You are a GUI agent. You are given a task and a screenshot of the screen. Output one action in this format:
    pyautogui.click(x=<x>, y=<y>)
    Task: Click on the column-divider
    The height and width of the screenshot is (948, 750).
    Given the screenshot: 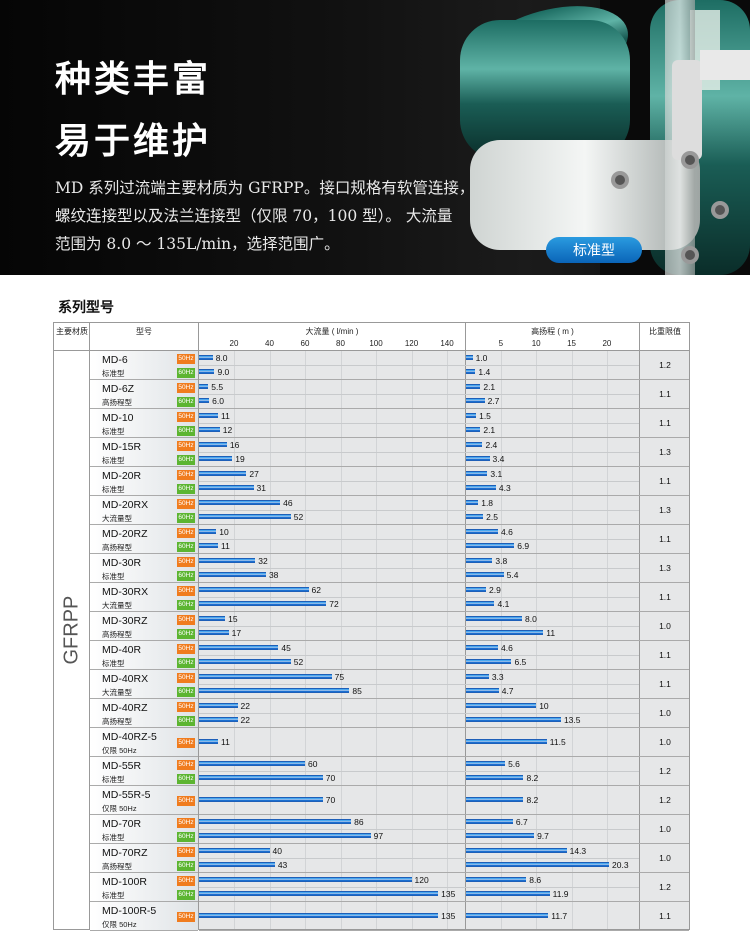 What is the action you would take?
    pyautogui.click(x=198, y=626)
    